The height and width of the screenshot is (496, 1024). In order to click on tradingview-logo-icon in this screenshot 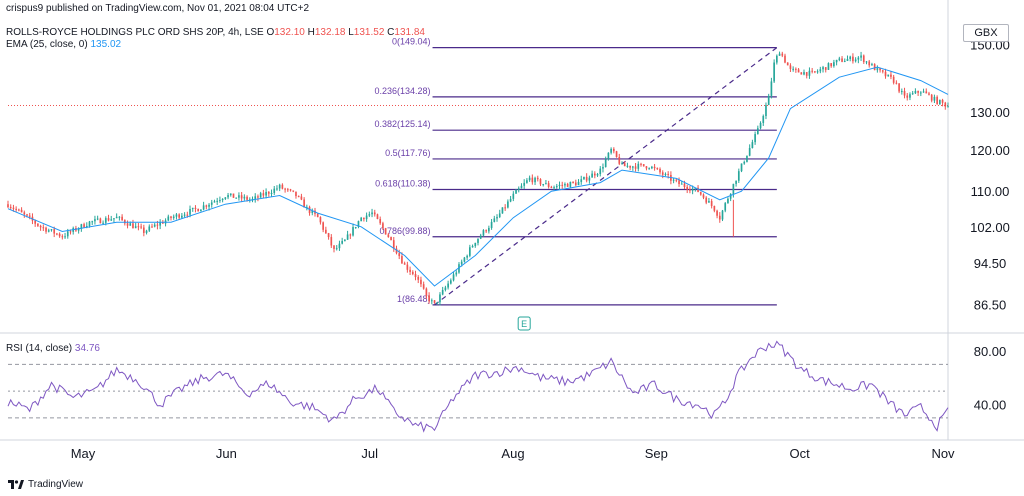, I will do `click(16, 484)`.